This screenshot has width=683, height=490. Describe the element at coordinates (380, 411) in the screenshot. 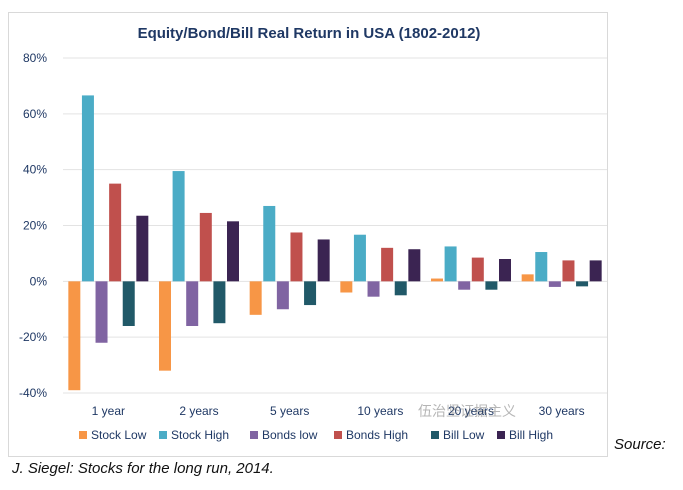

I see `x-category-label: 10 years` at that location.